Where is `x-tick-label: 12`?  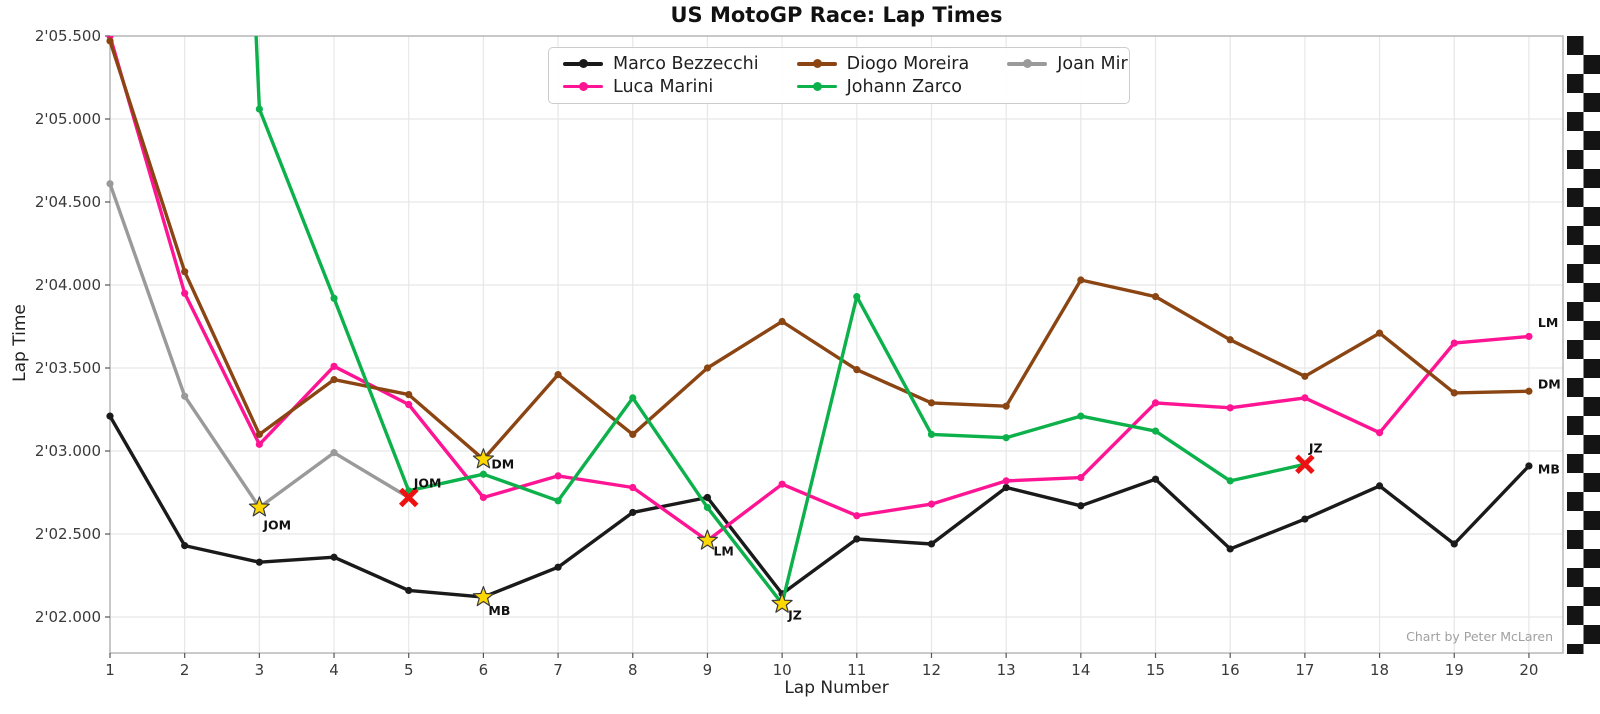 x-tick-label: 12 is located at coordinates (931, 670).